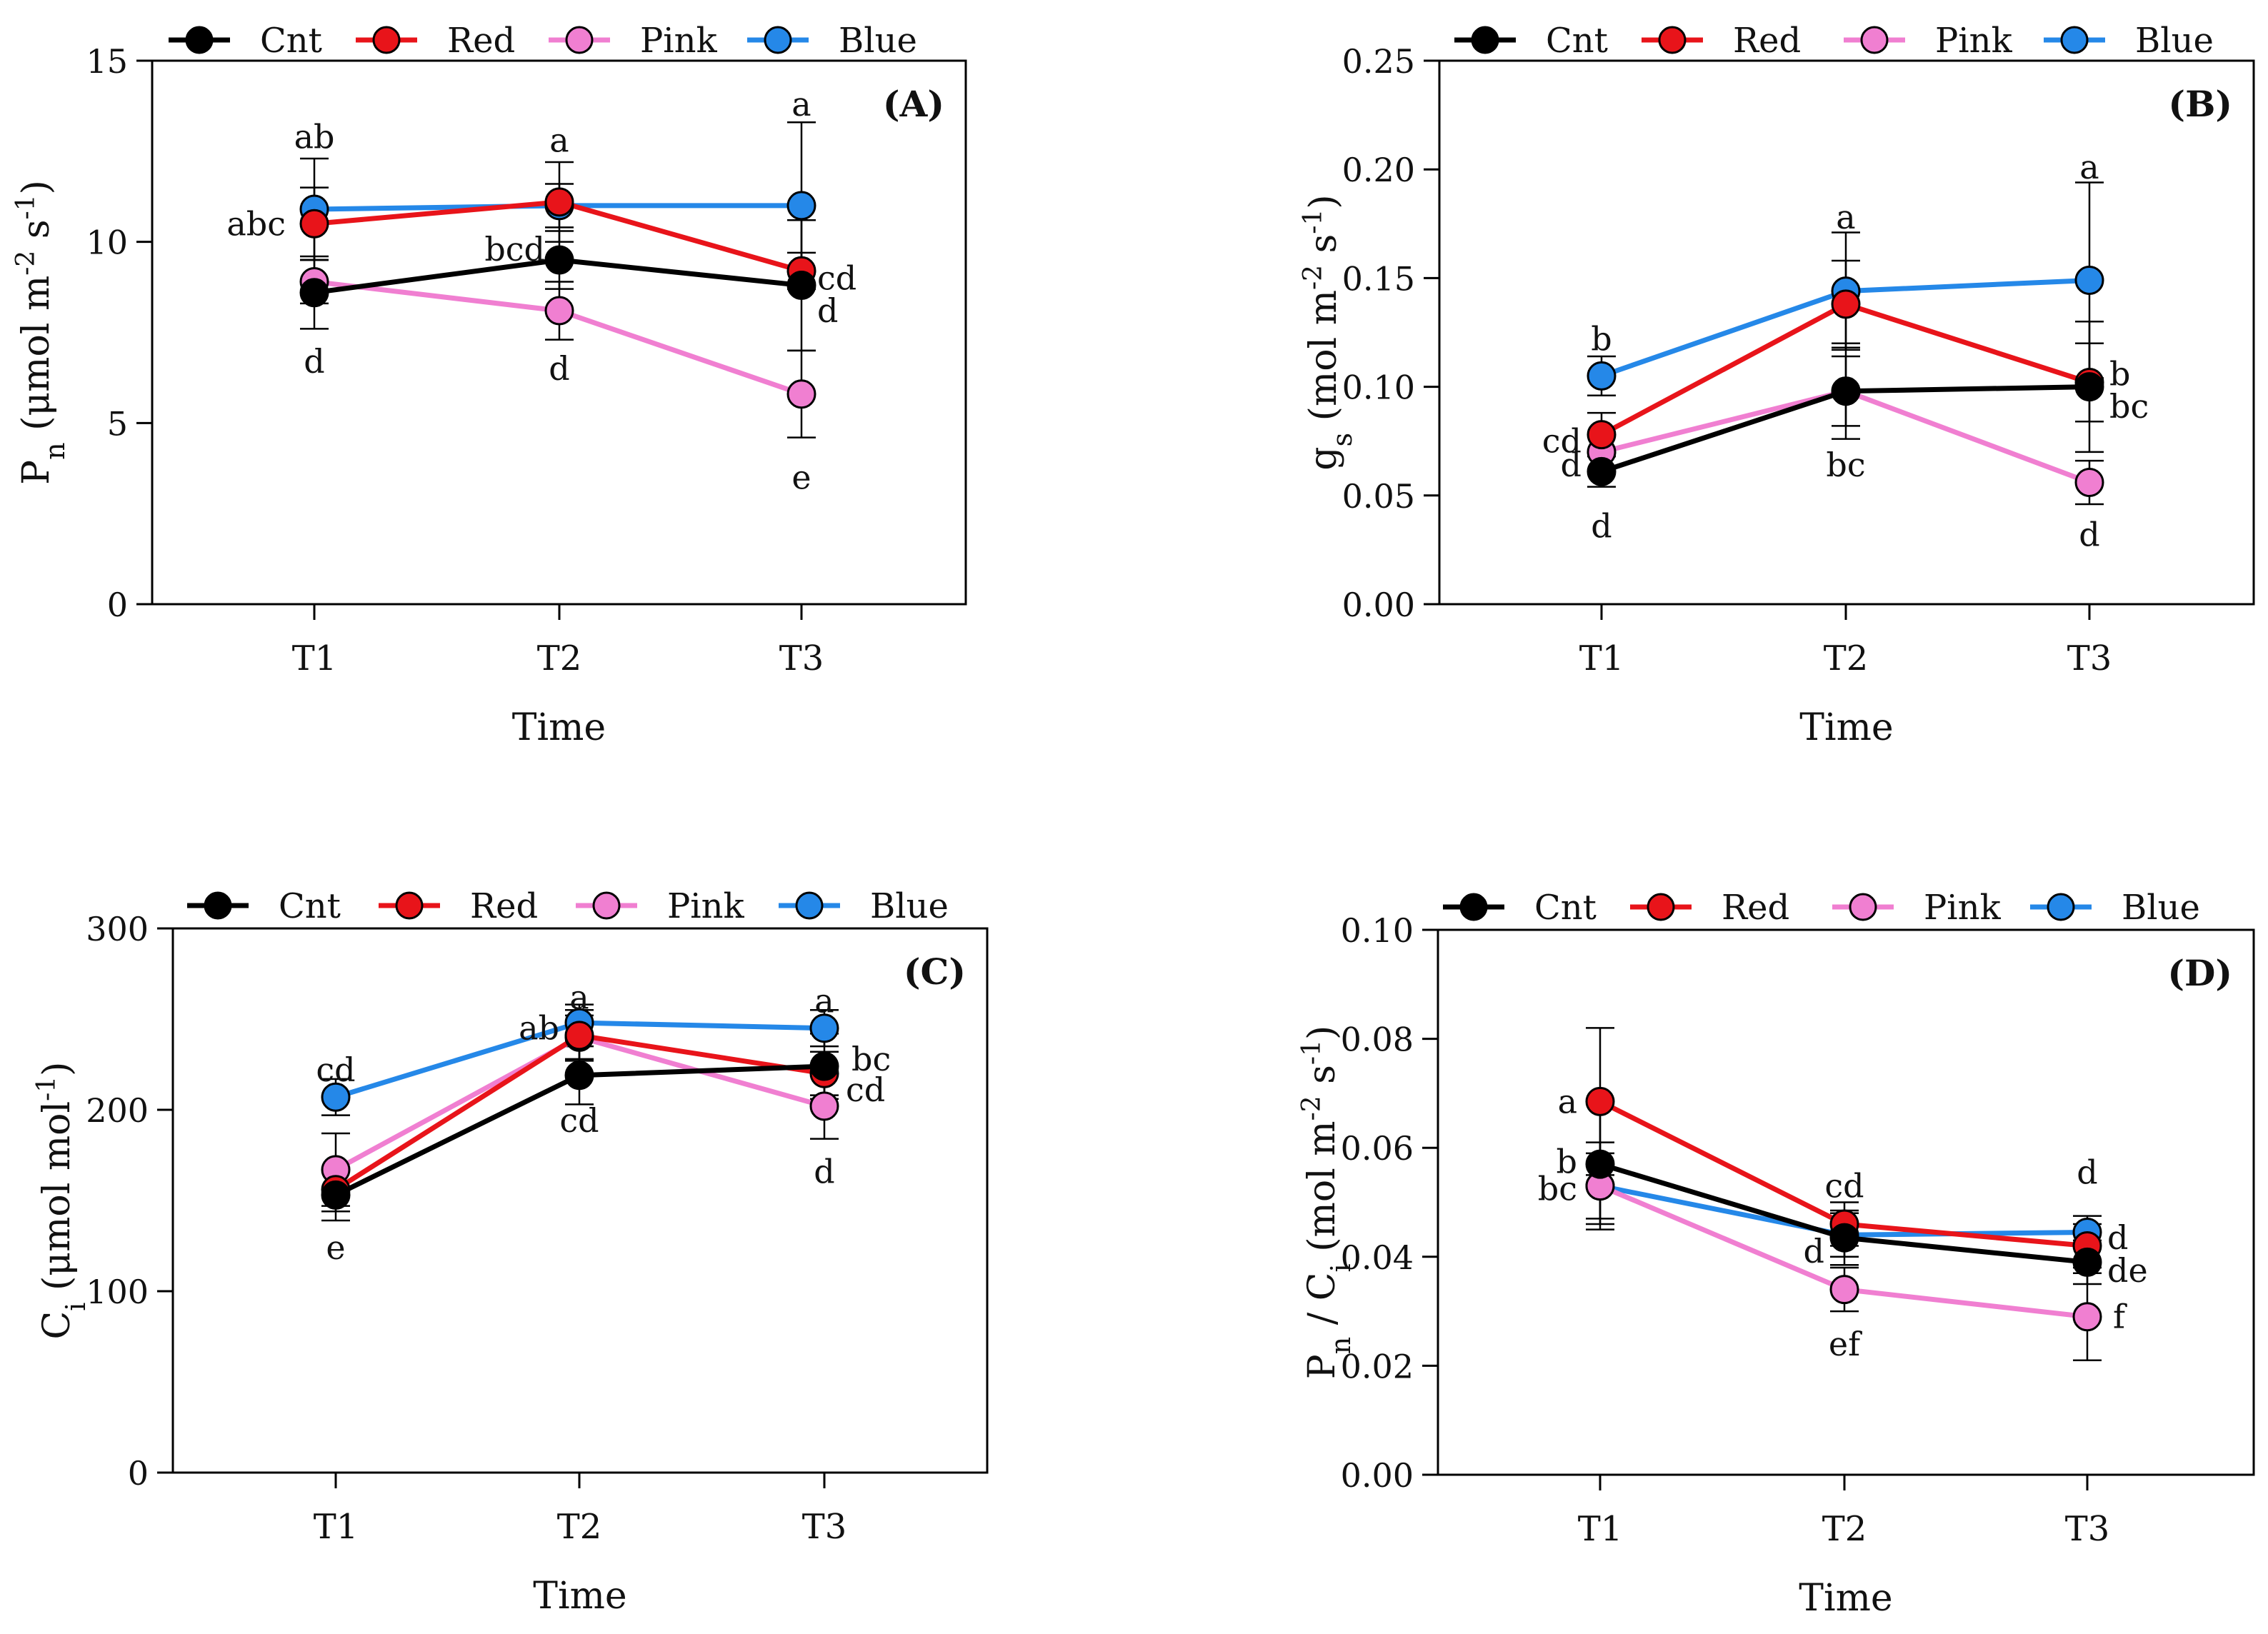  I want to click on panel-label: (C), so click(935, 972).